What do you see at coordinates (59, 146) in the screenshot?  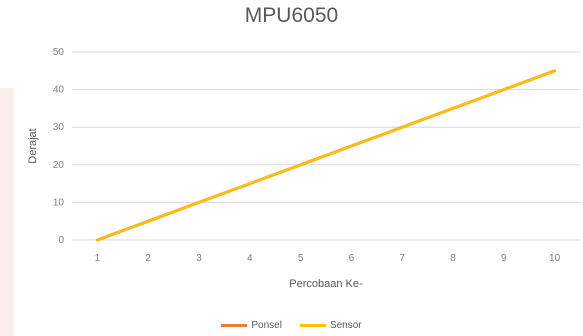 I see `y-tick-labels: 0 10 20 30 40 50` at bounding box center [59, 146].